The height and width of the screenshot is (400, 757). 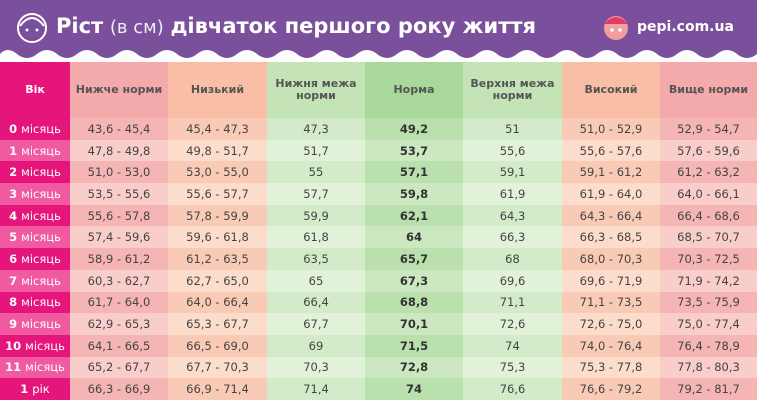 I want to click on table-cell: 73,5 - 75,9, so click(x=708, y=302).